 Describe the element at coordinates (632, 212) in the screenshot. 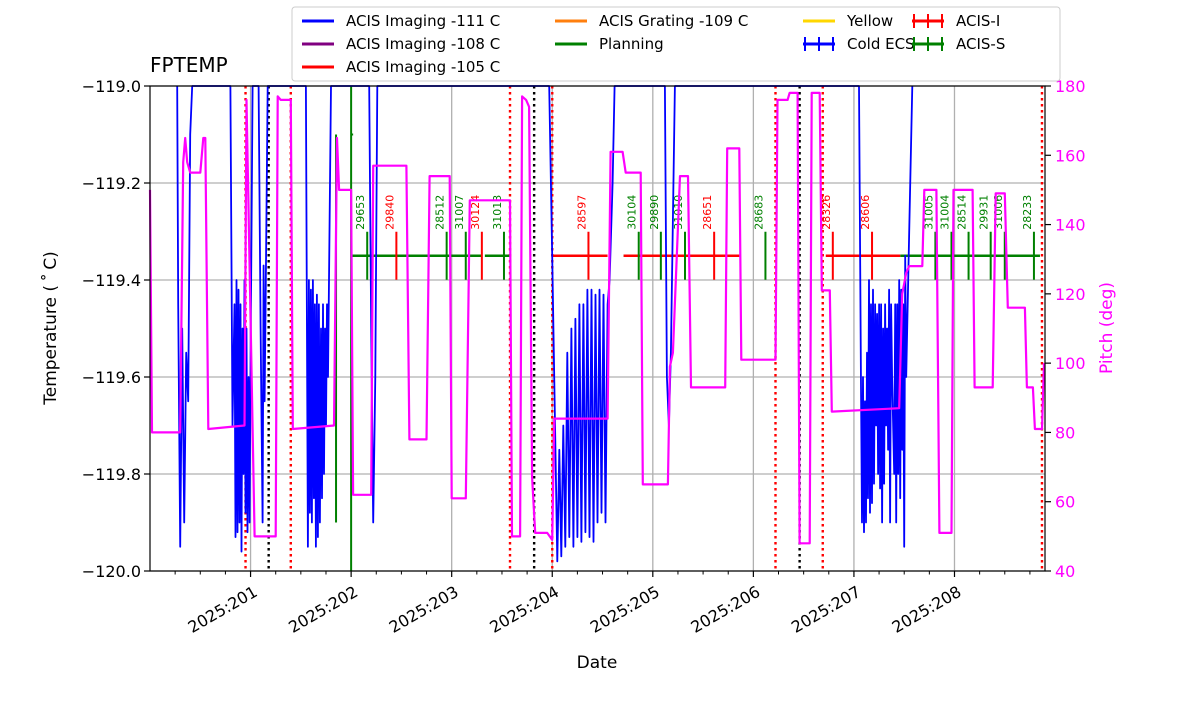

I see `obsid-label: 30104` at that location.